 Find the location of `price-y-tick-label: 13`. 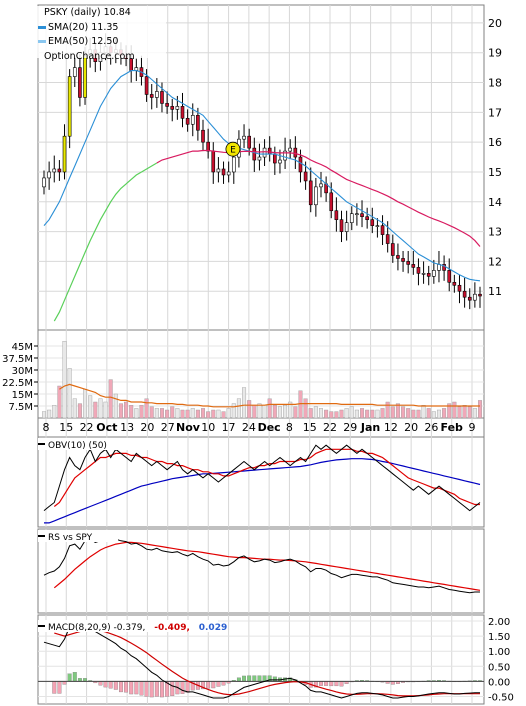

price-y-tick-label: 13 is located at coordinates (495, 232).